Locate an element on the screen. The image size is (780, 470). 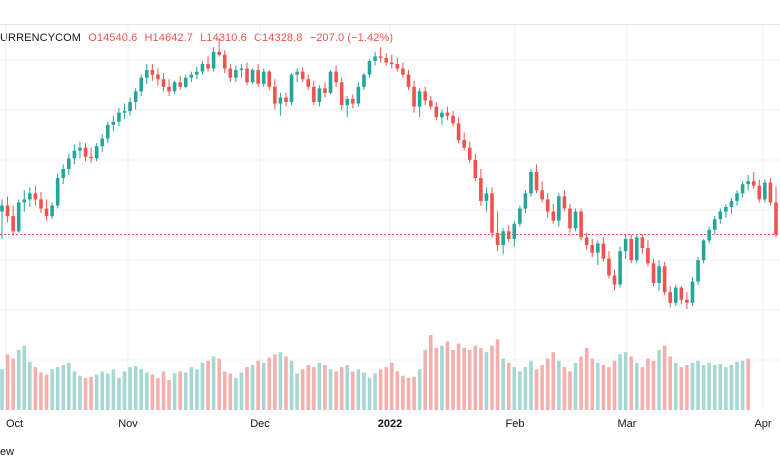
x-tick-mar: Mar is located at coordinates (627, 424).